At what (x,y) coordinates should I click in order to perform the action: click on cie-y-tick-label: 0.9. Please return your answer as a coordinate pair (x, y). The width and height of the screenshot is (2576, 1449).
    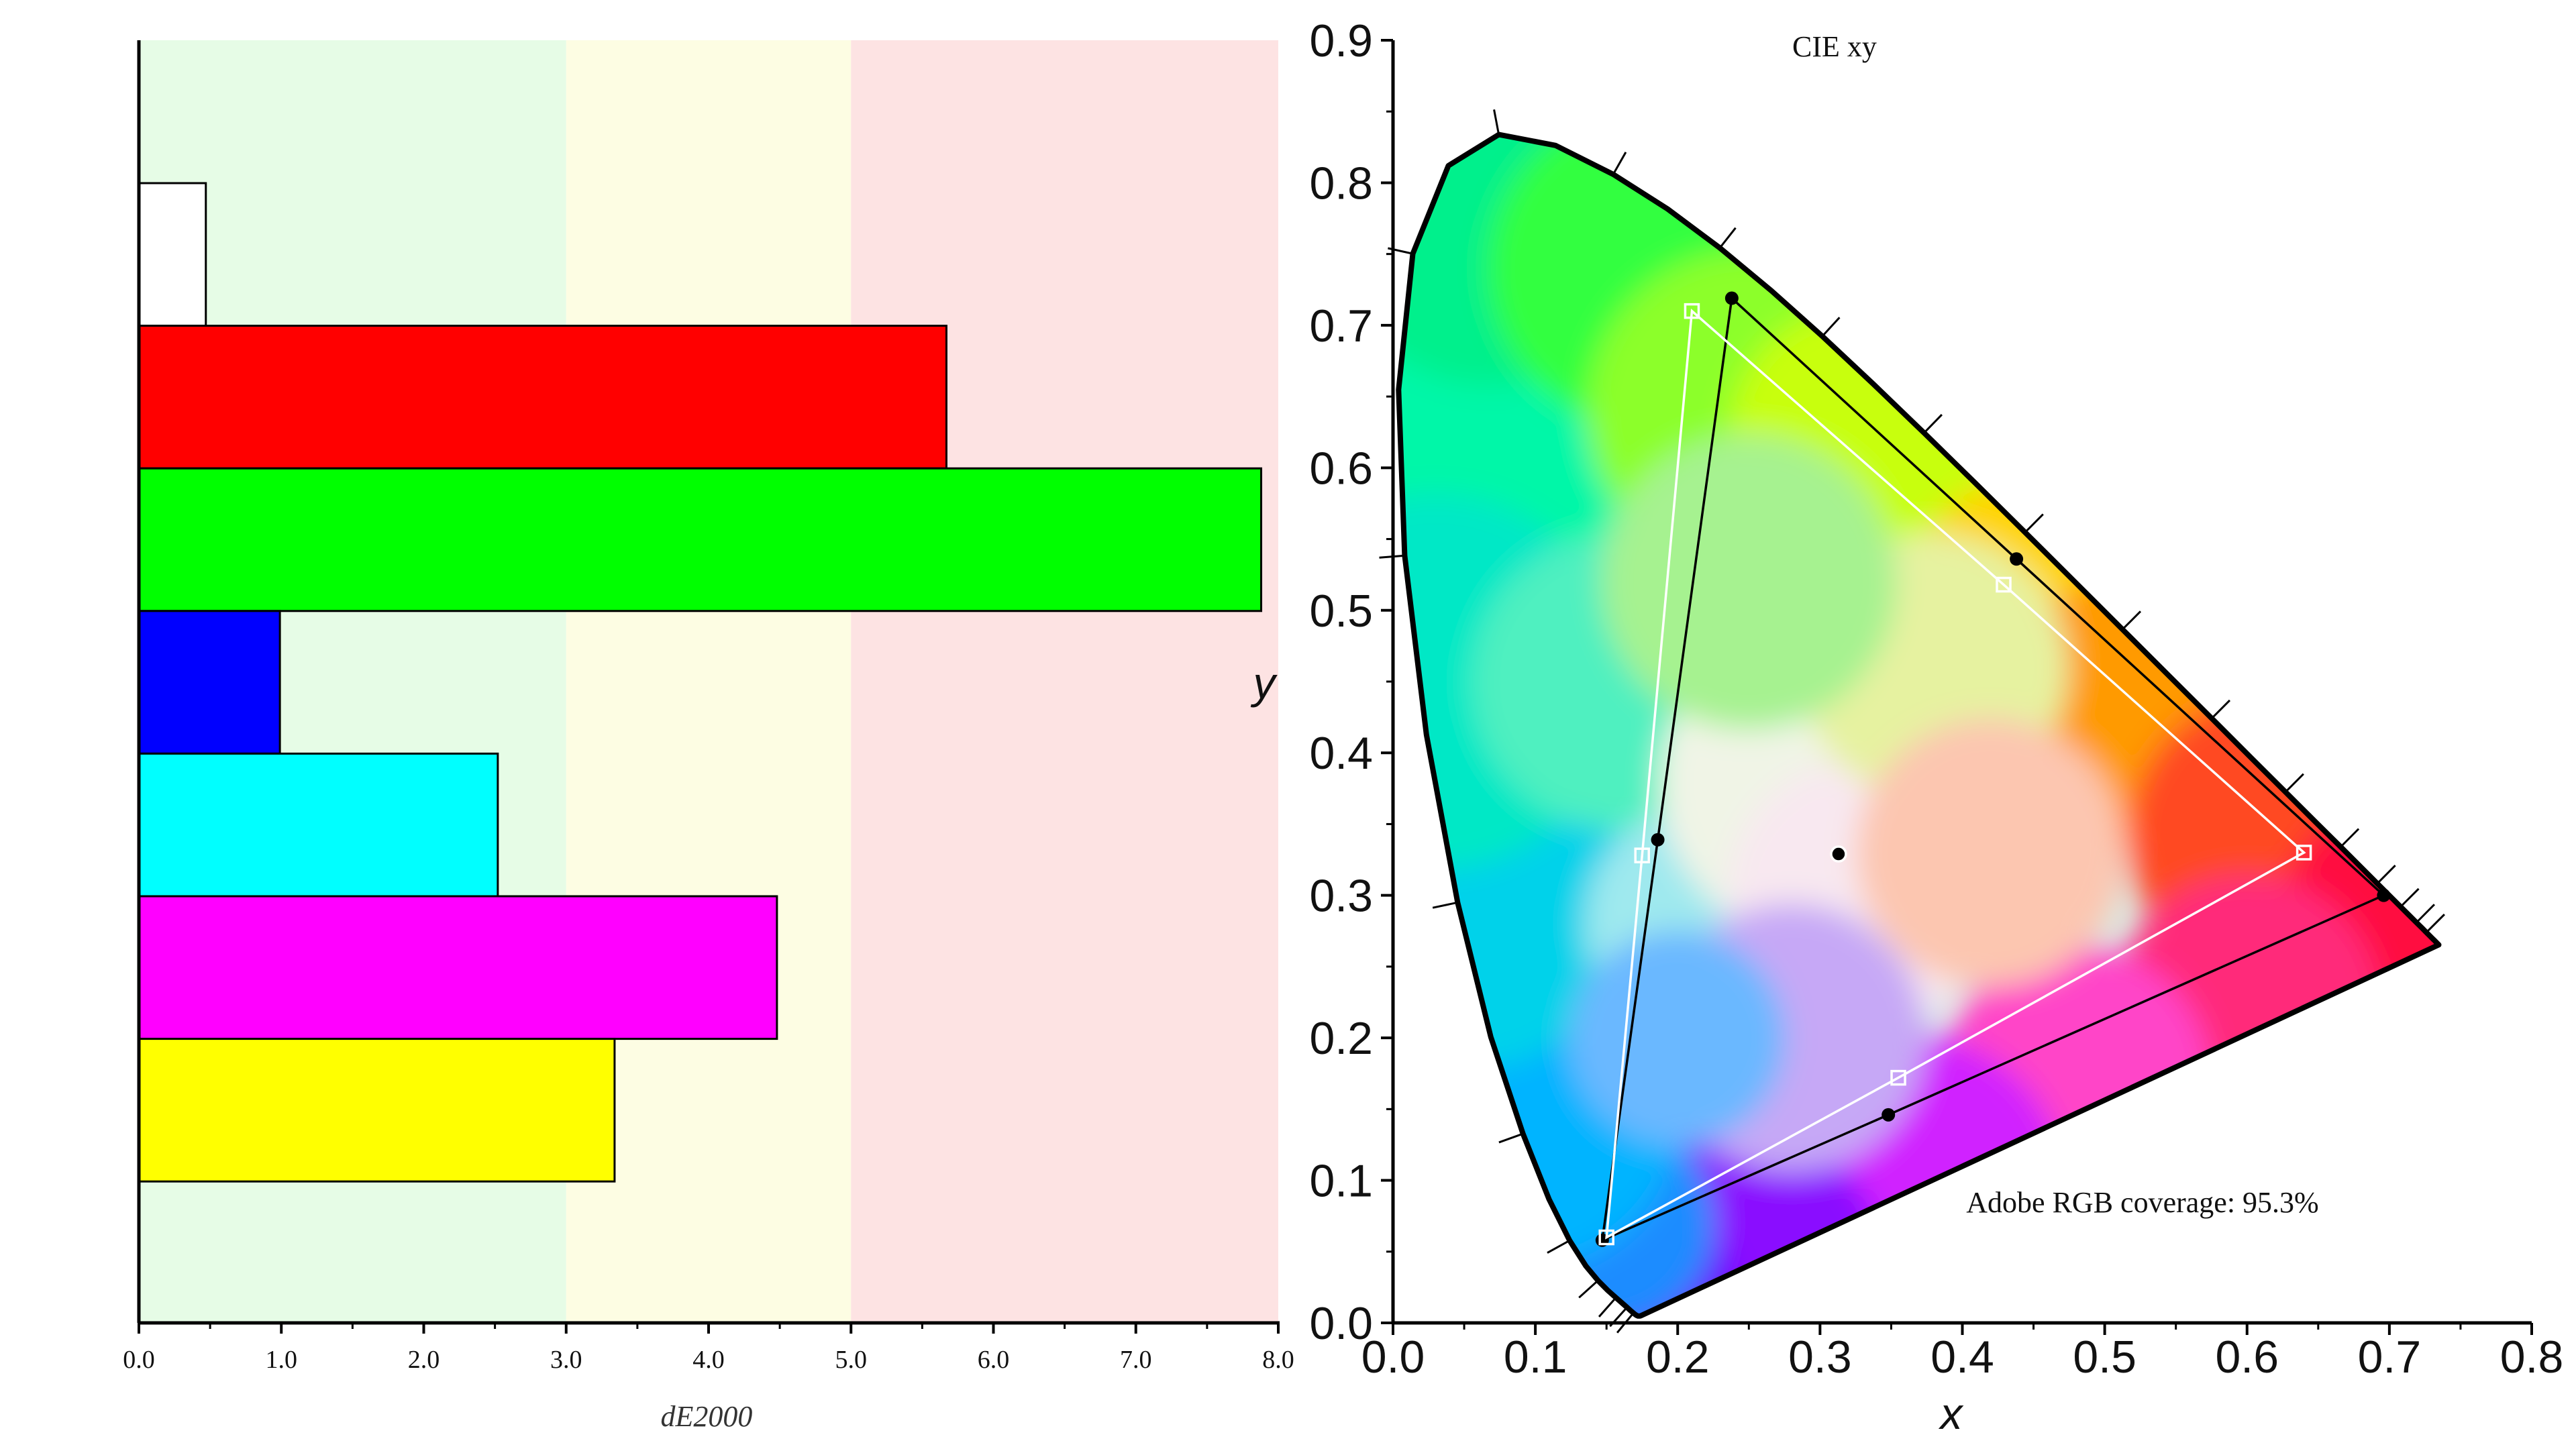
    Looking at the image, I should click on (1341, 40).